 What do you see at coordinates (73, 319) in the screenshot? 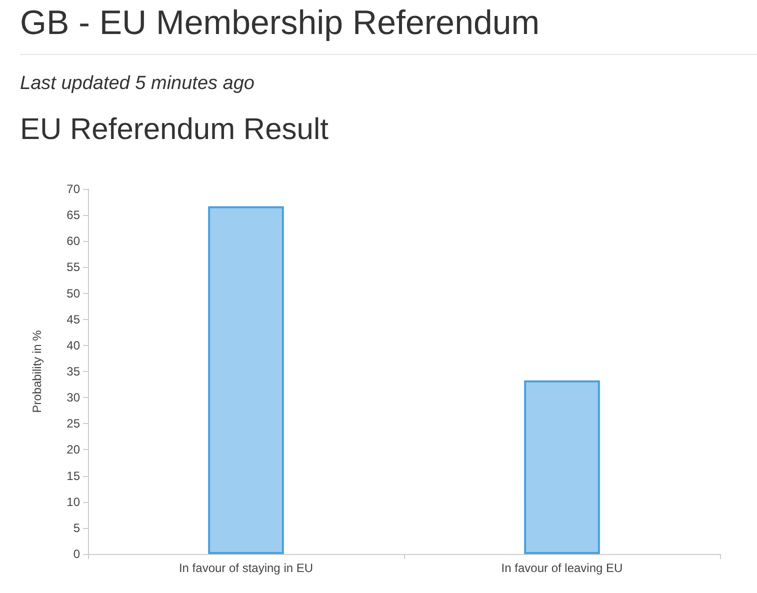
I see `y-tick-label: 45` at bounding box center [73, 319].